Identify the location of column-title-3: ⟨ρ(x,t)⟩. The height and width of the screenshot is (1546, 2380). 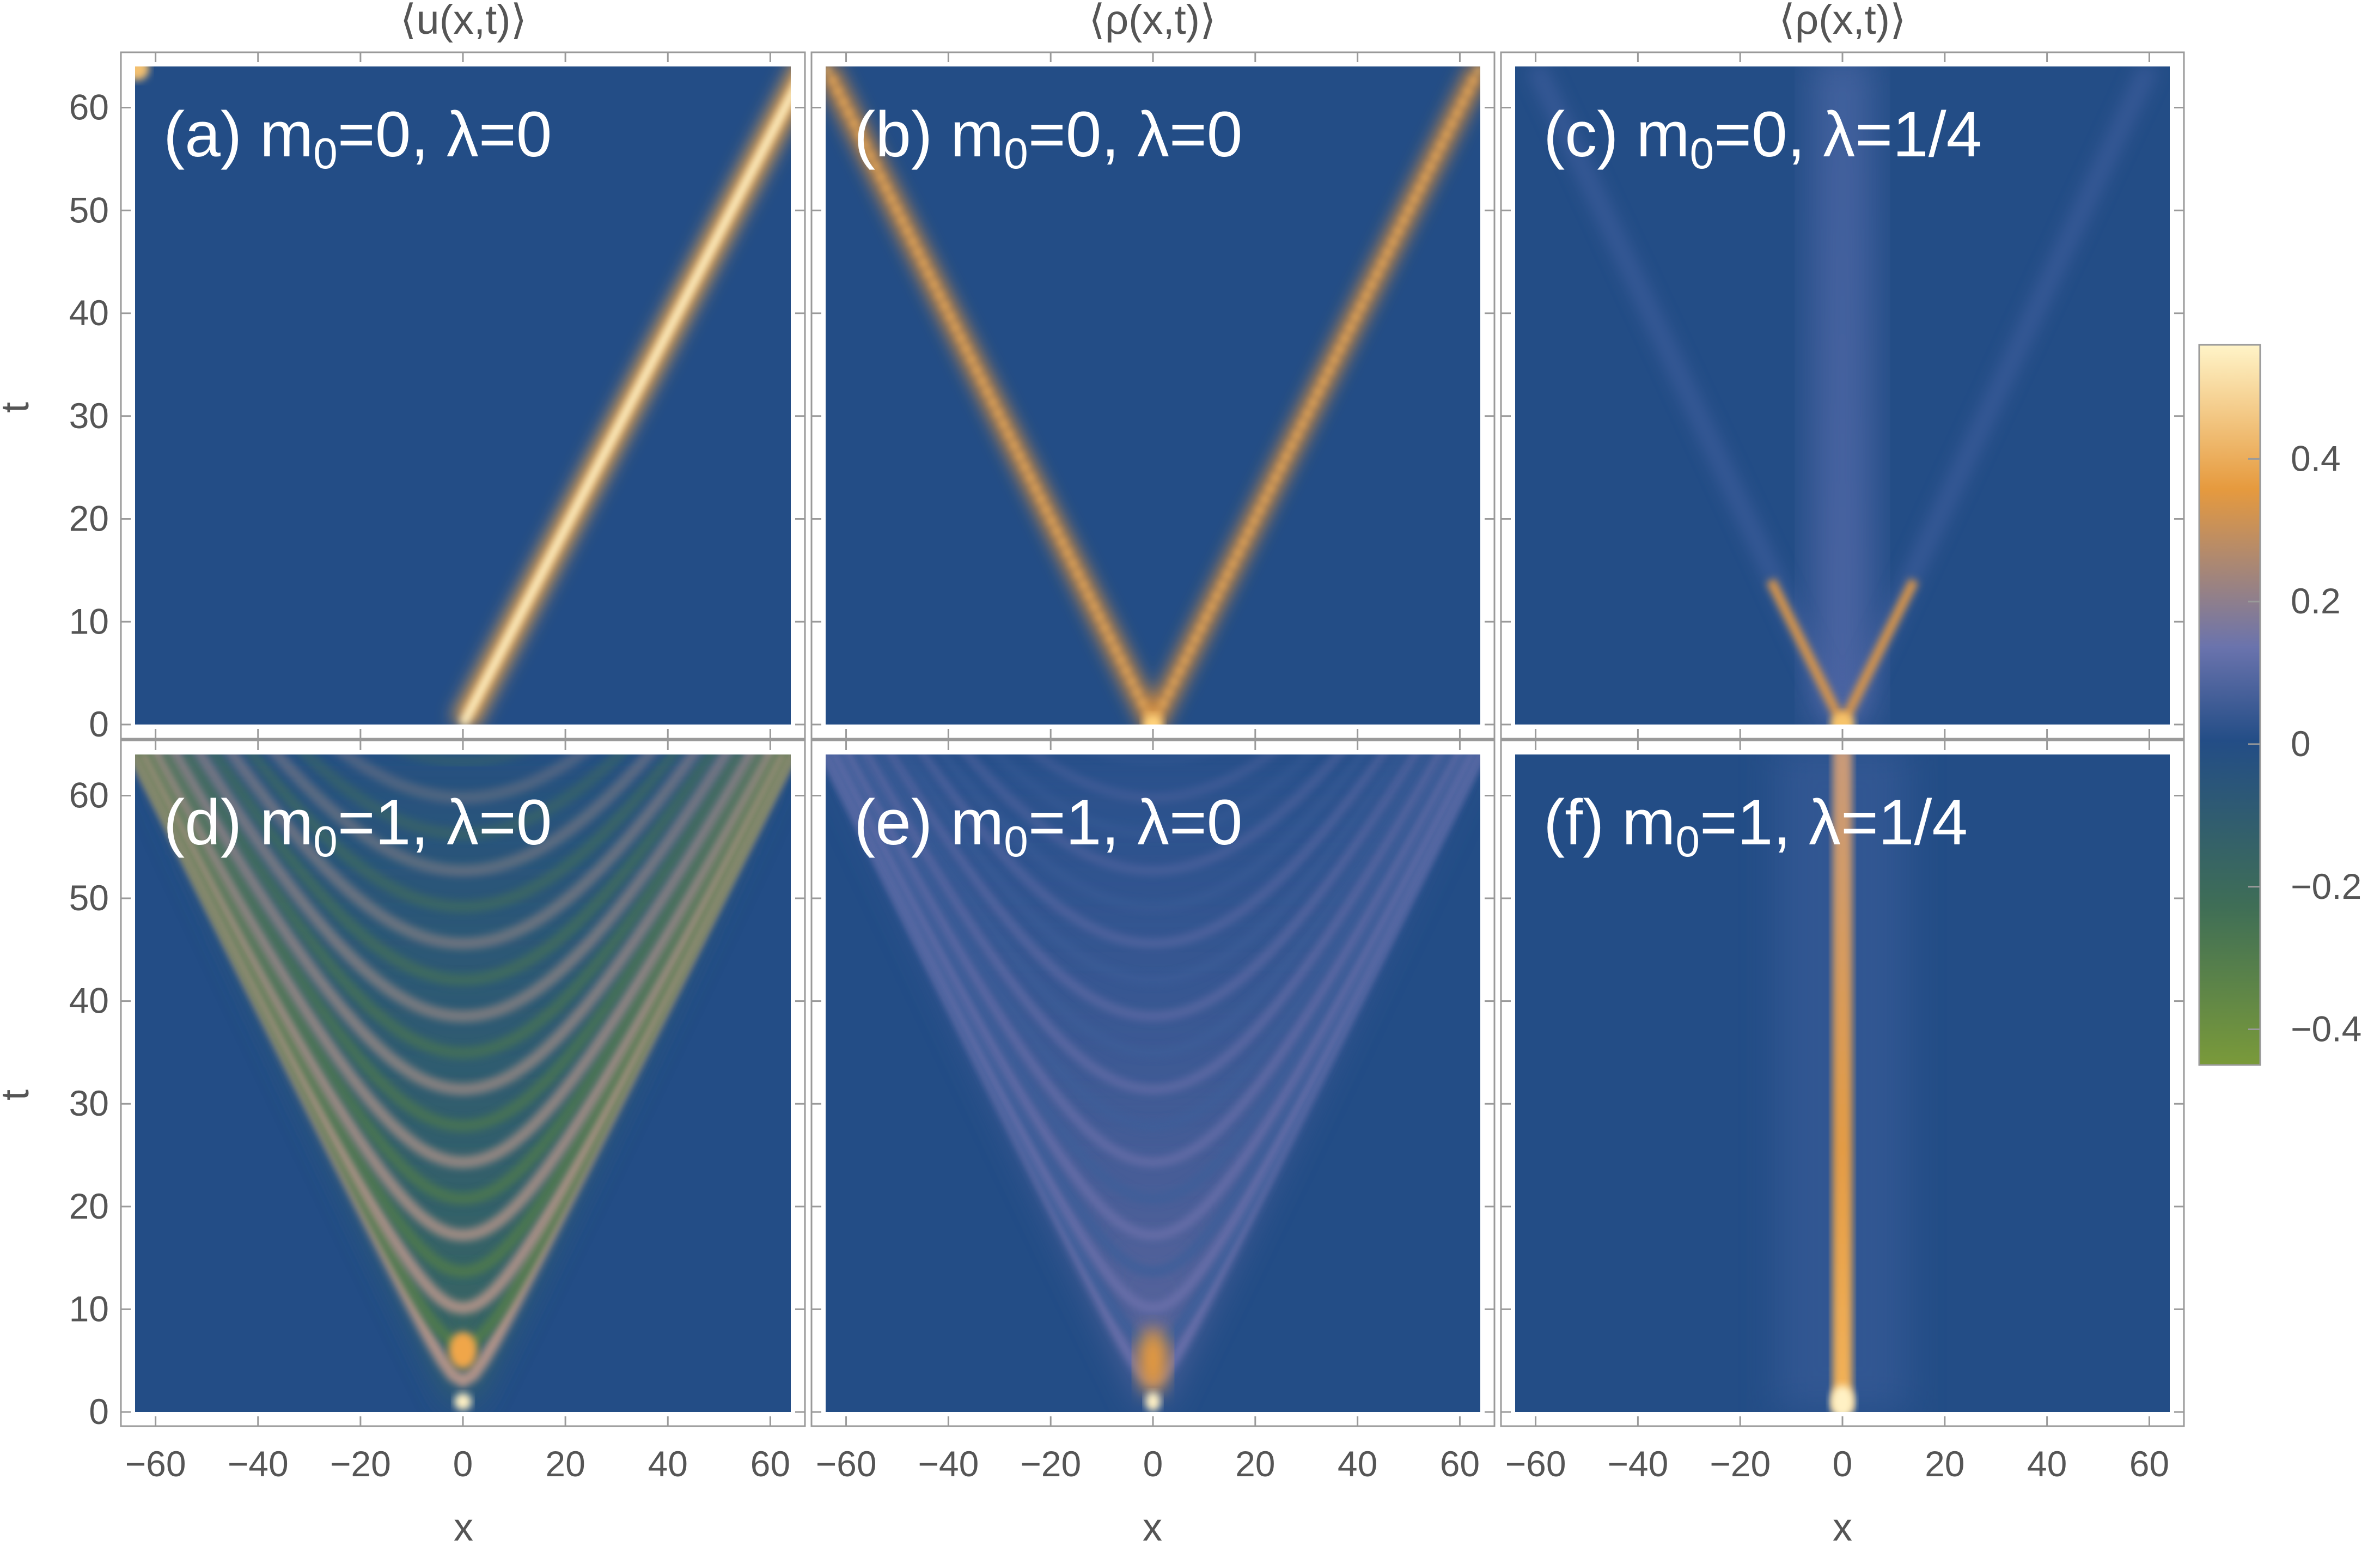
(1842, 21).